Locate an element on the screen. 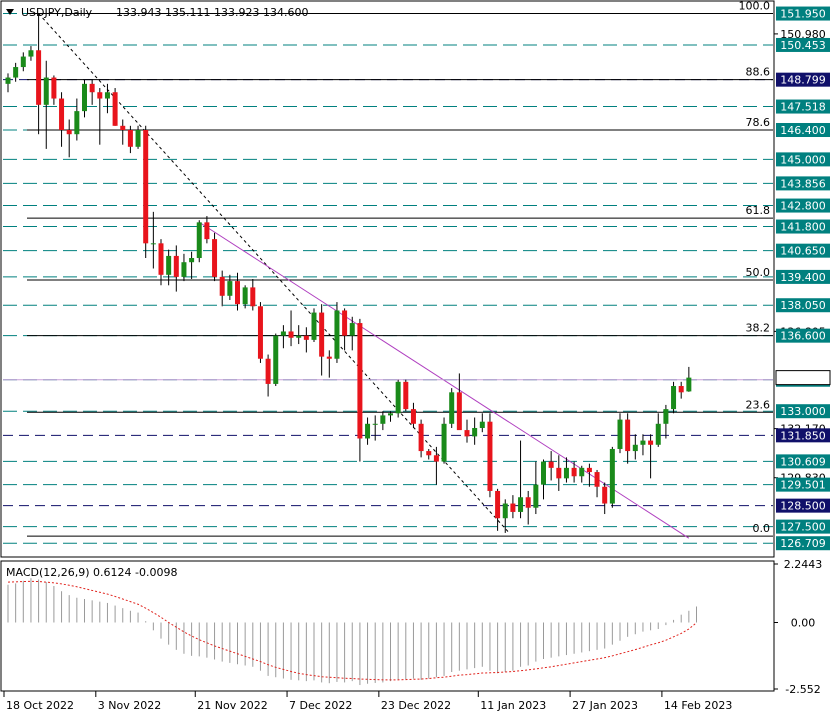 The width and height of the screenshot is (837, 716). price-tag is located at coordinates (803, 226).